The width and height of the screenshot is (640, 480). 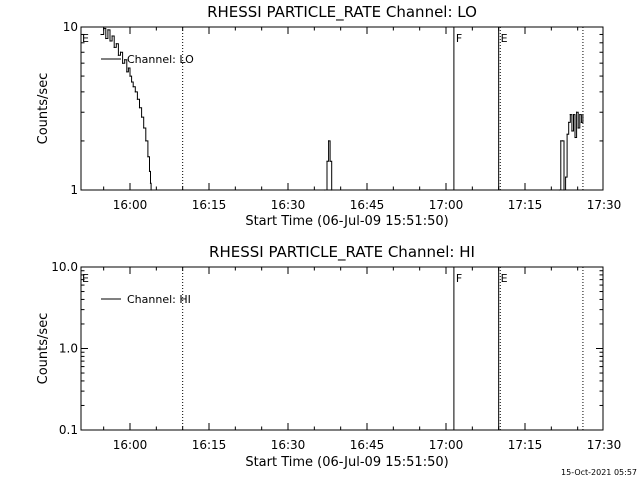 I want to click on y-tick-label: 10, so click(x=70, y=27).